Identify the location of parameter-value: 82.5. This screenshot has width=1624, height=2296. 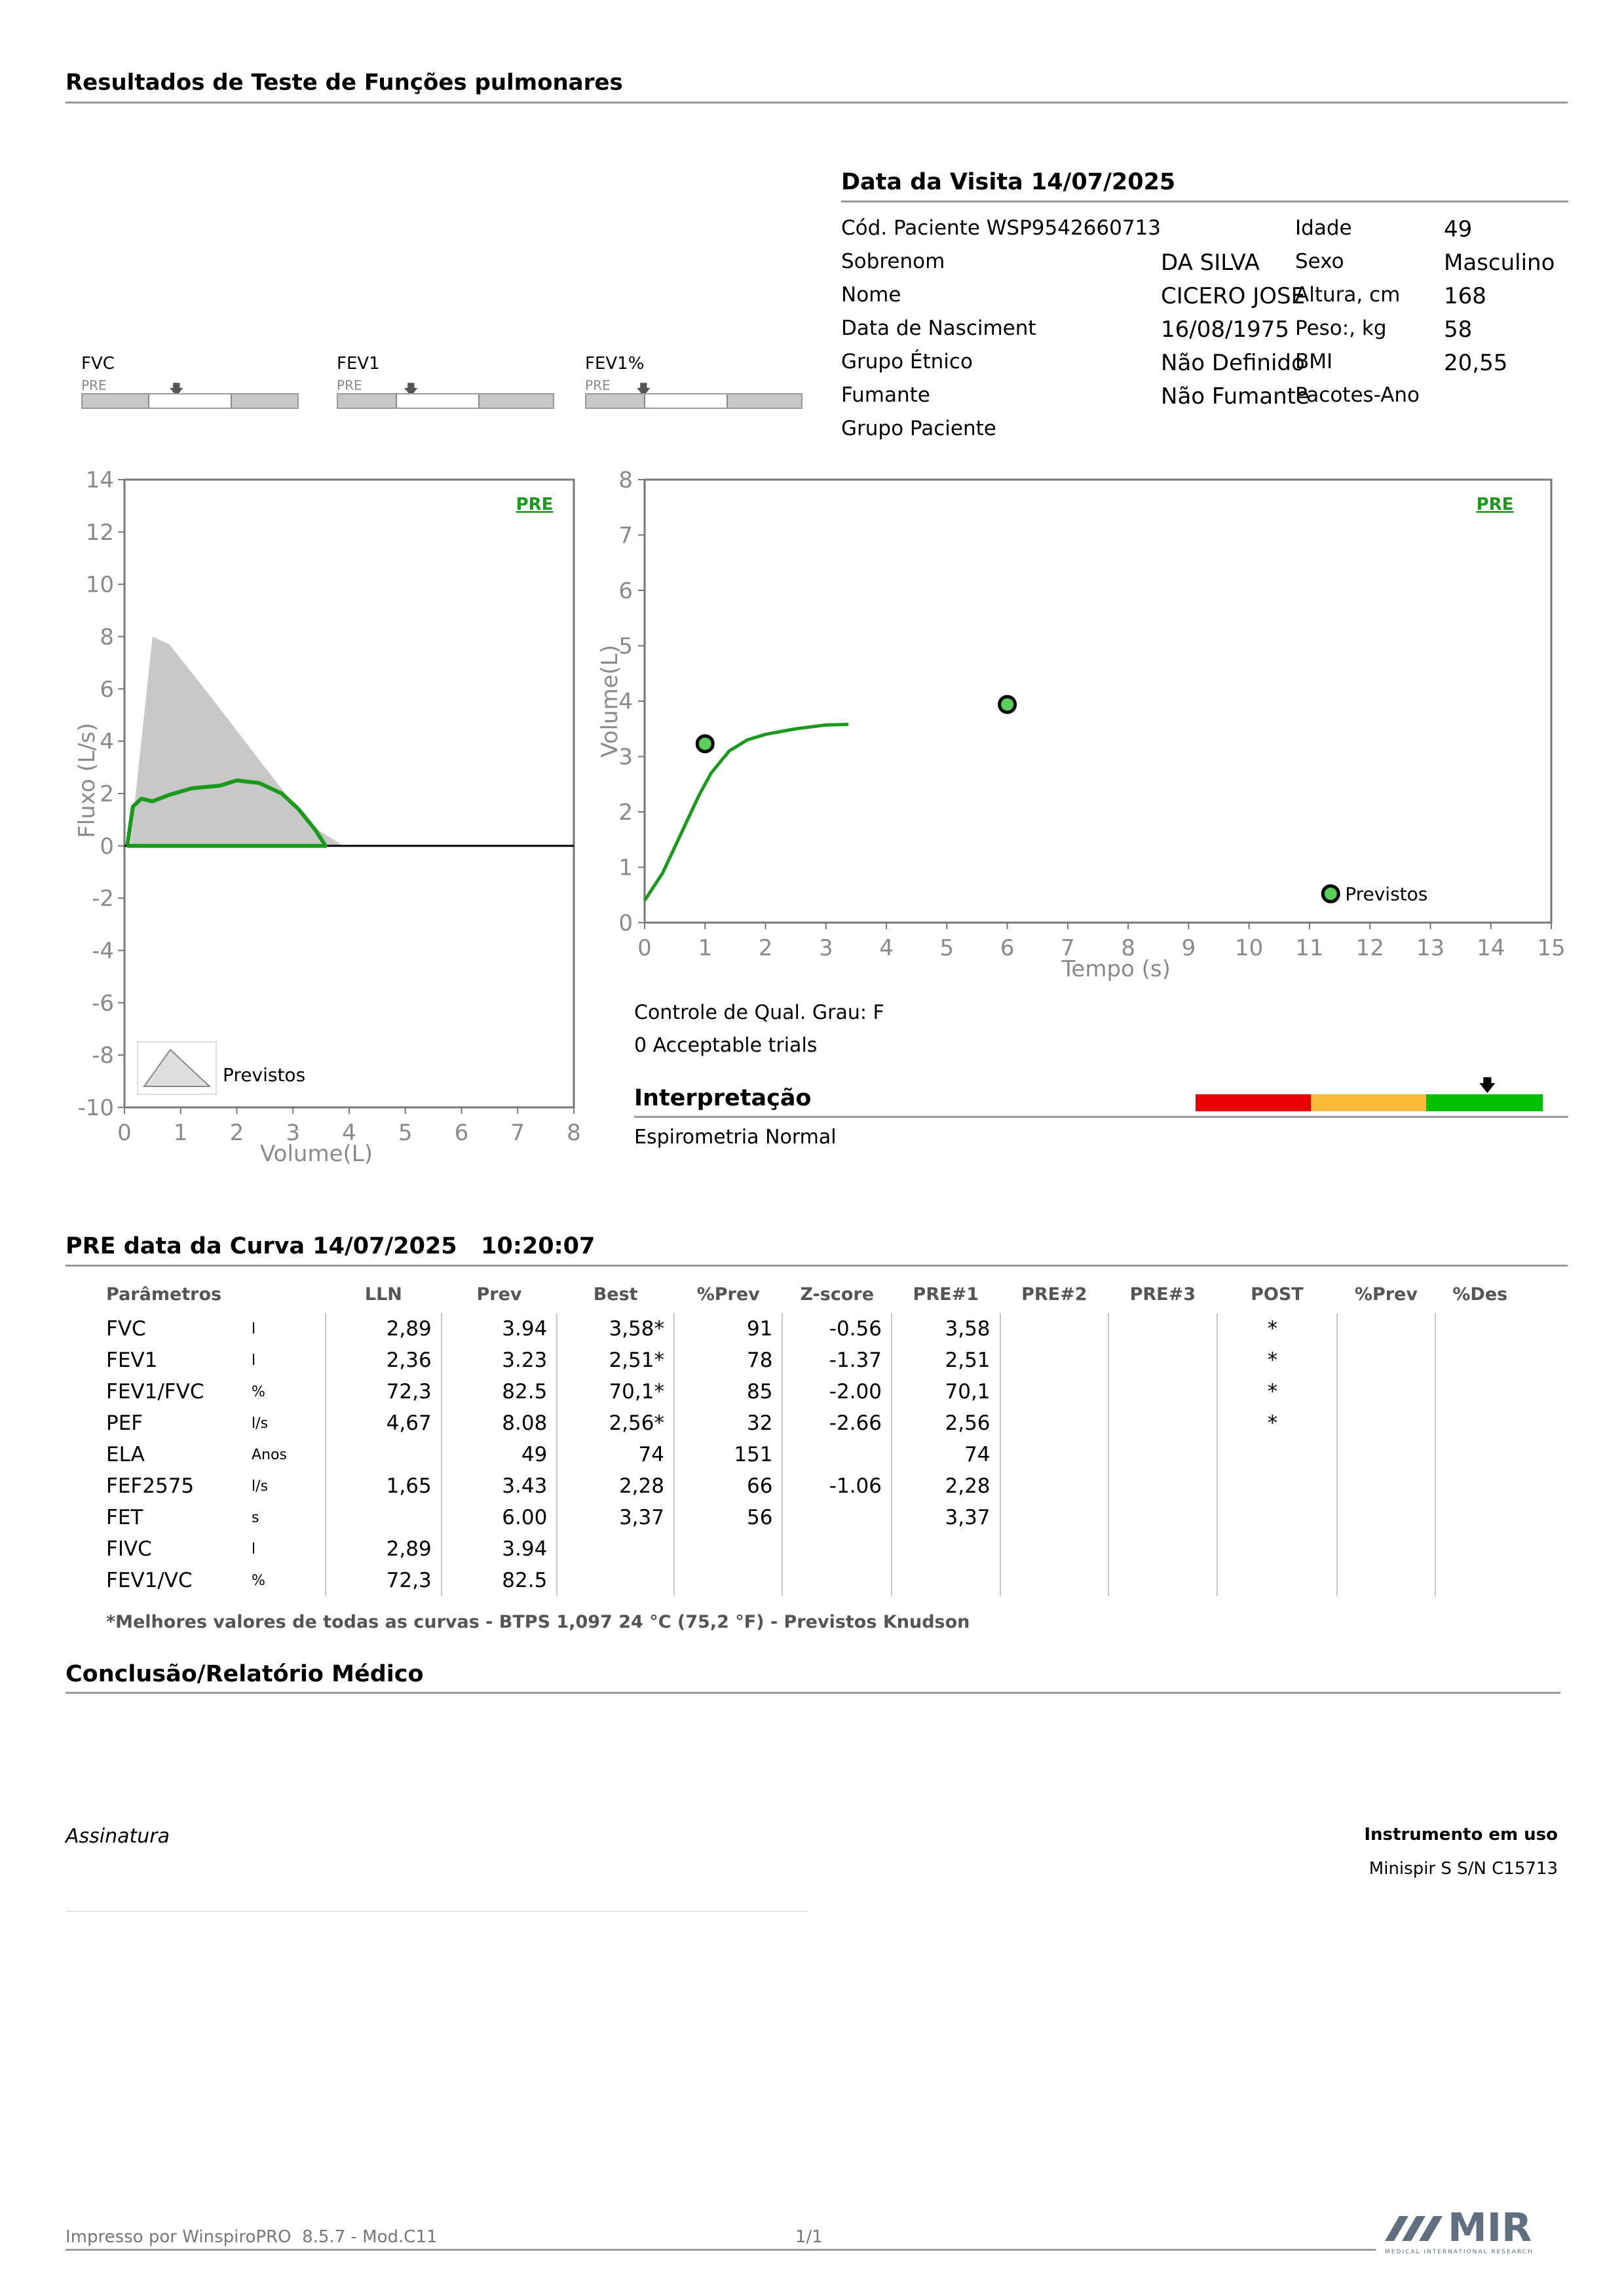
(499, 1580).